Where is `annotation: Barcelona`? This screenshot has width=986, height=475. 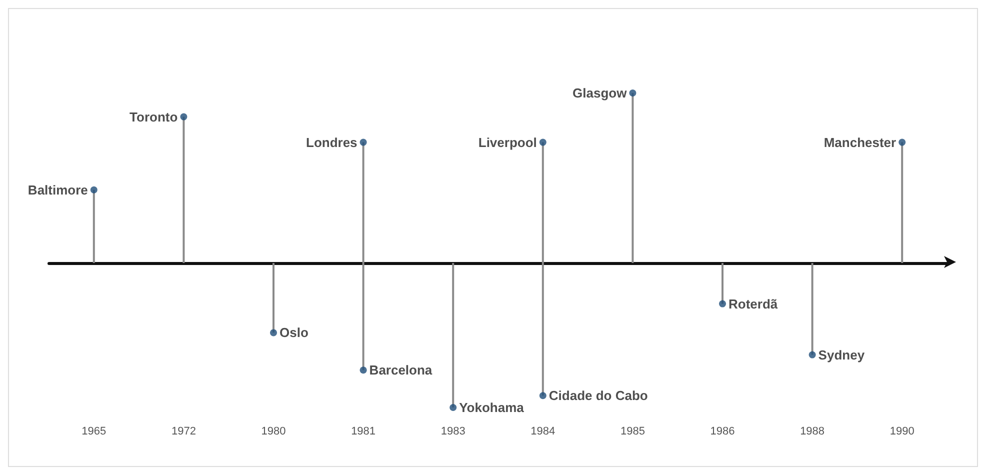 annotation: Barcelona is located at coordinates (401, 370).